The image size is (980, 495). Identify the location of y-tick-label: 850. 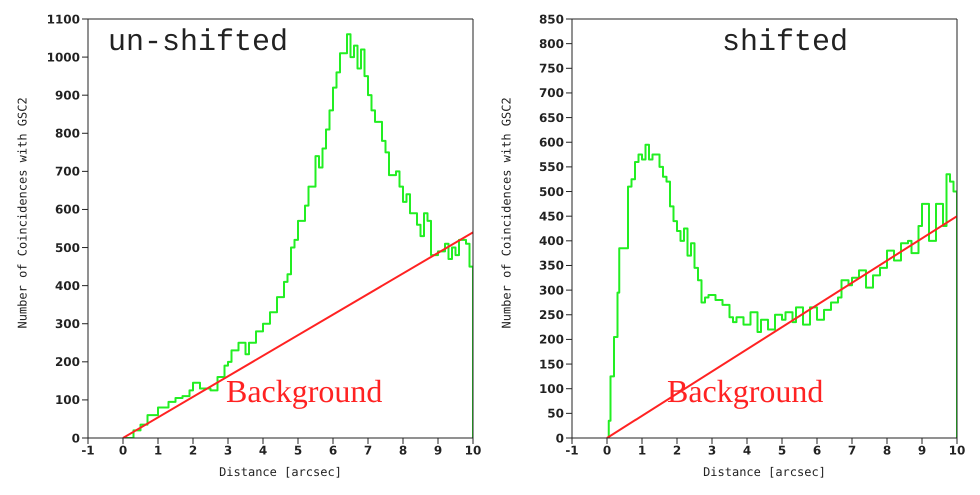
(551, 19).